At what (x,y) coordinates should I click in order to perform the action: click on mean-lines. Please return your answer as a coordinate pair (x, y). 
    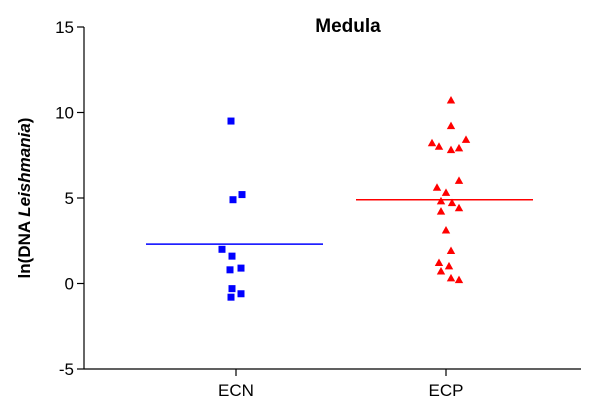
    Looking at the image, I should click on (339, 221).